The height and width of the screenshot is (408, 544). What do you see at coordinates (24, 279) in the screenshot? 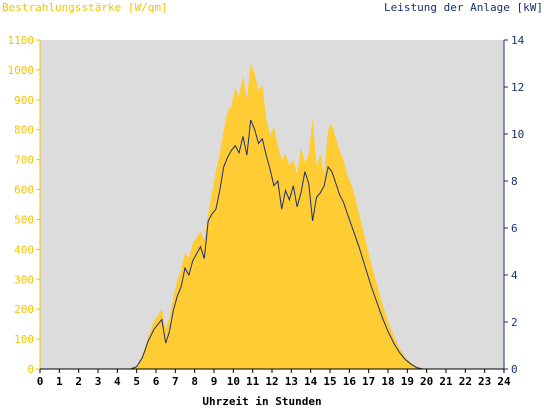
I see `y-left-tick-label: 300` at bounding box center [24, 279].